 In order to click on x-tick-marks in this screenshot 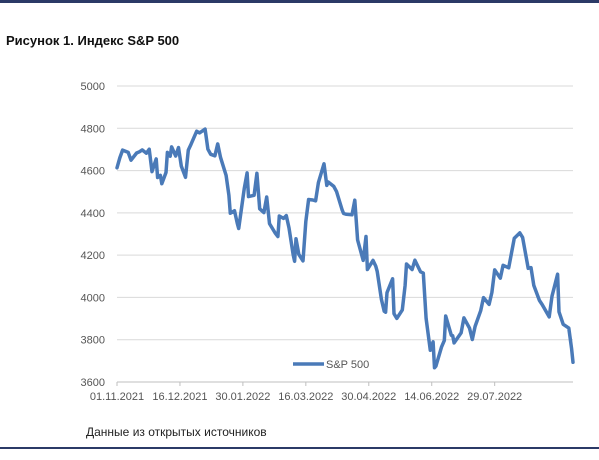, I will do `click(306, 384)`.